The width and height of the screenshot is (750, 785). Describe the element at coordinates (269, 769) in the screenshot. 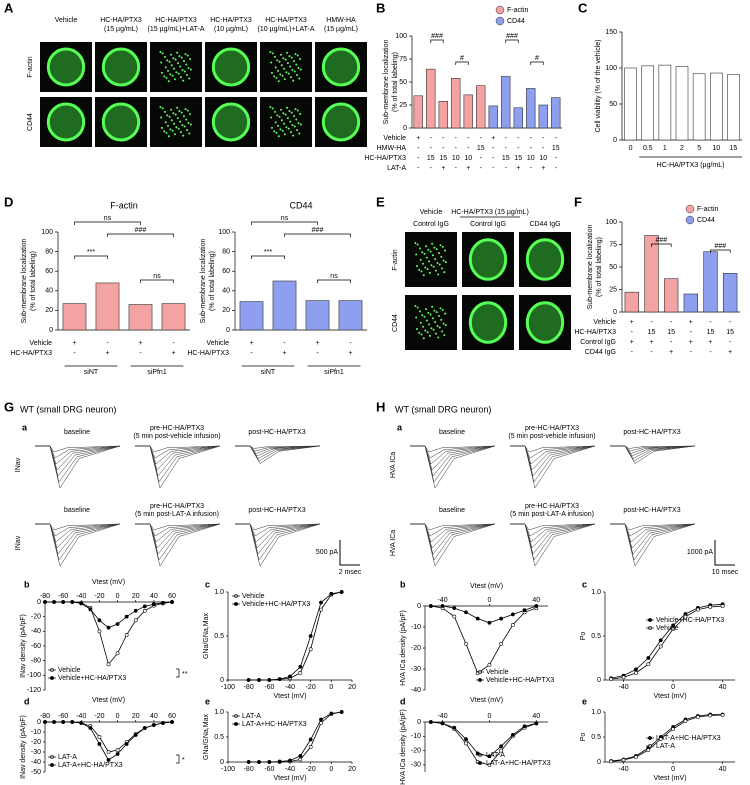

I see `x-tick-label: -60` at that location.